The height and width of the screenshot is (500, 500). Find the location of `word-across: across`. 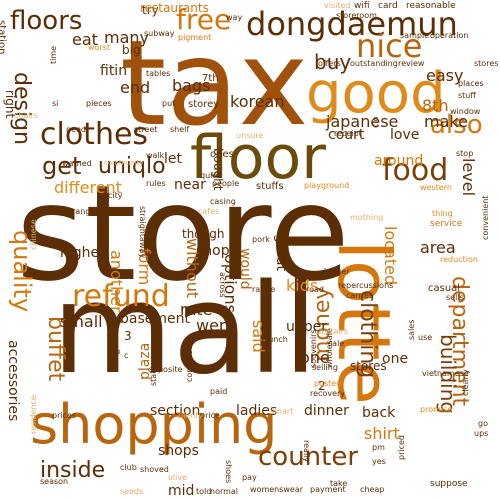

word-across: across is located at coordinates (222, 285).